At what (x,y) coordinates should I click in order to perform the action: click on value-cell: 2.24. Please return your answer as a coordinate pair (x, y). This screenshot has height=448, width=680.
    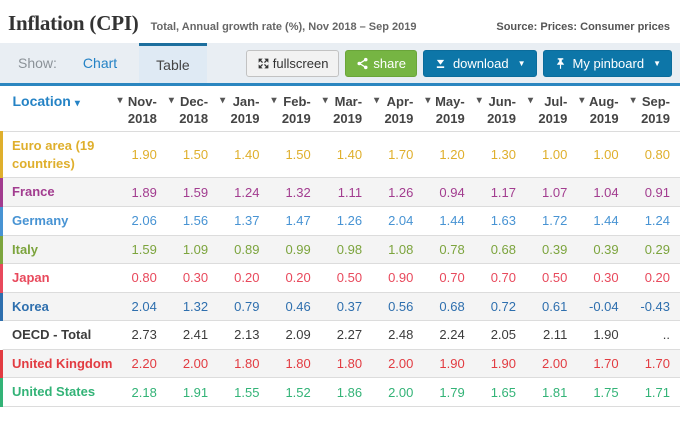
    Looking at the image, I should click on (452, 335).